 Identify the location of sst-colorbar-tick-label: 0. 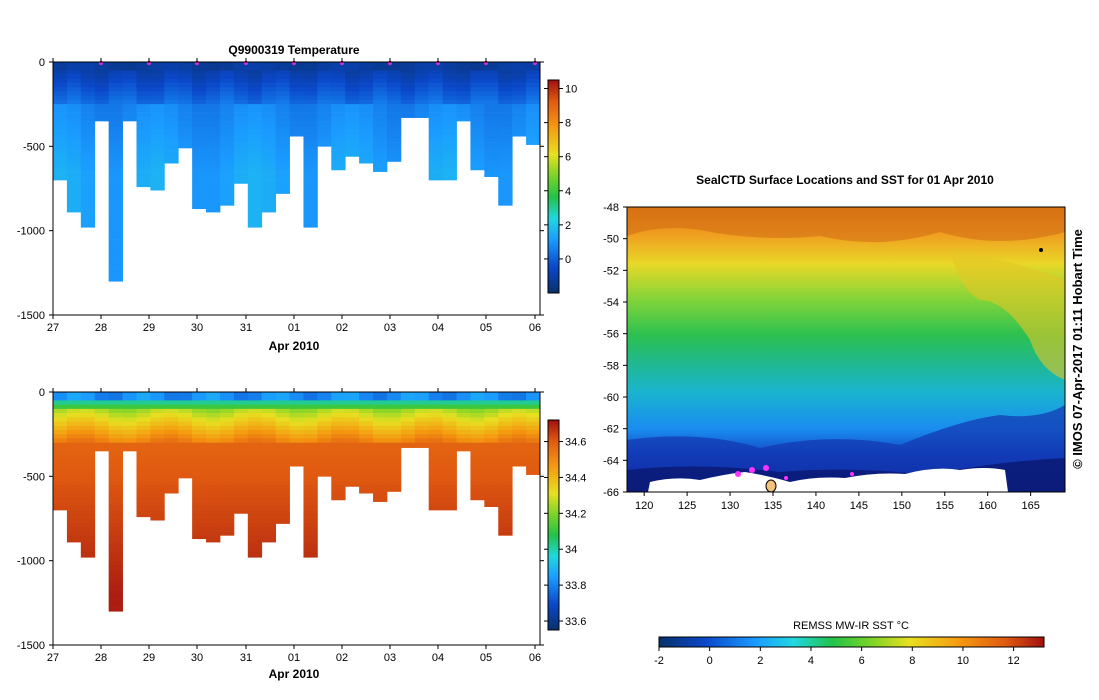
(710, 661).